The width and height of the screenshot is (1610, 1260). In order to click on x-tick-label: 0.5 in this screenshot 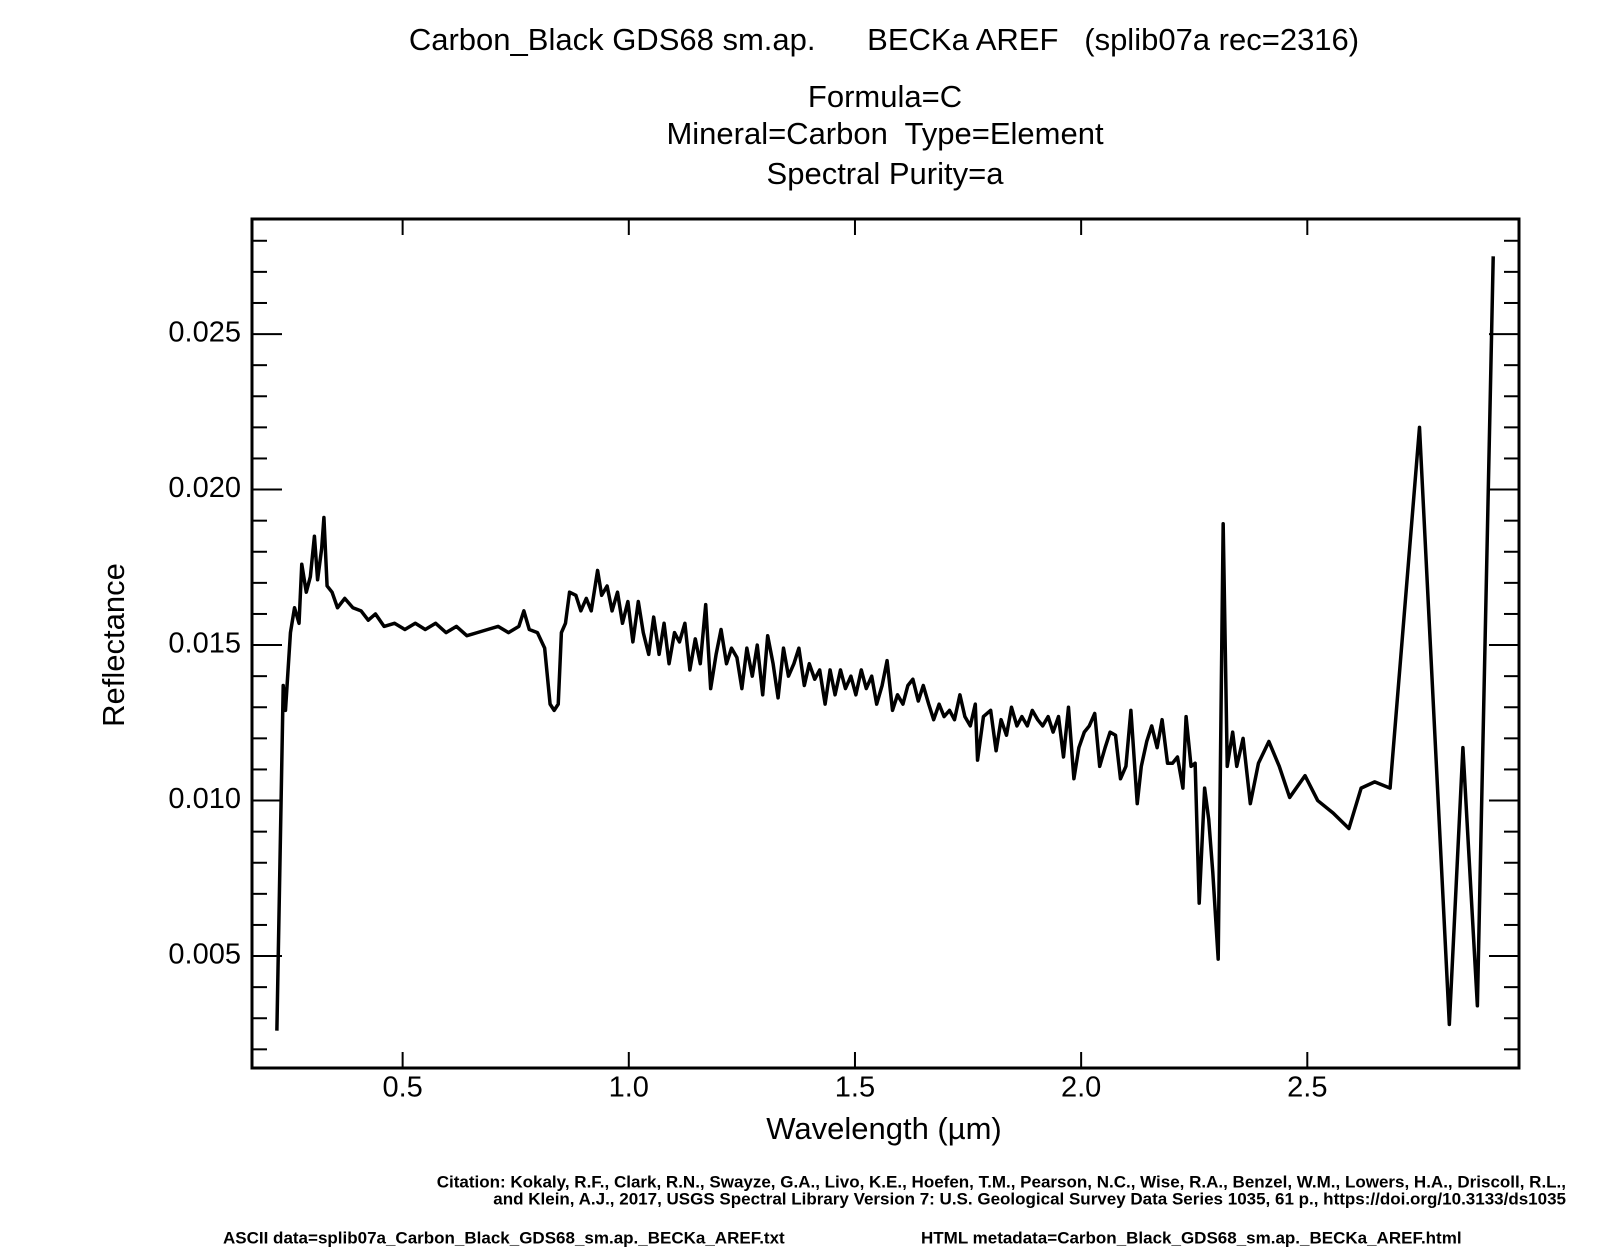, I will do `click(402, 1088)`.